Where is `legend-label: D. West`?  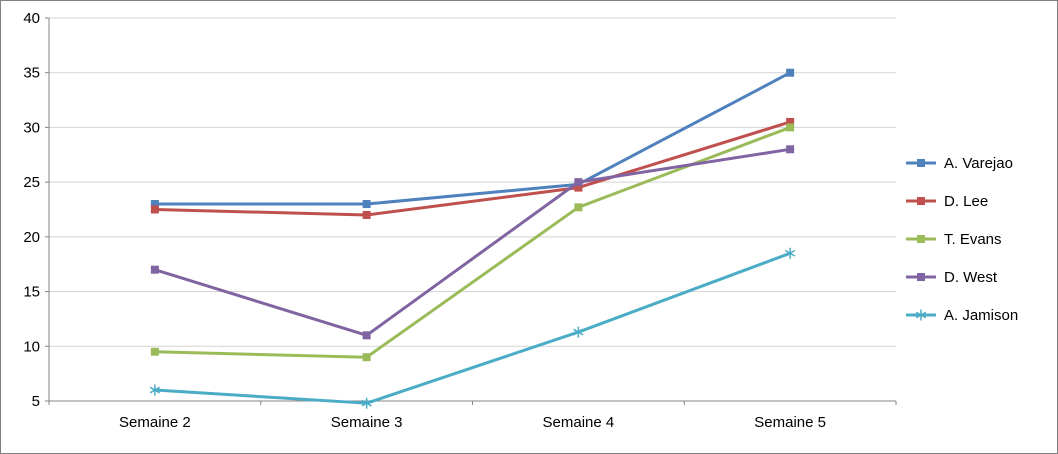
legend-label: D. West is located at coordinates (971, 277).